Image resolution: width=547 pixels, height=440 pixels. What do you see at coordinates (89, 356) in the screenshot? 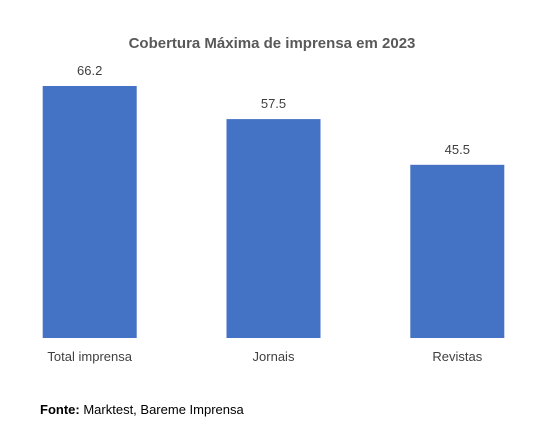
I see `category-label: Total imprensa` at bounding box center [89, 356].